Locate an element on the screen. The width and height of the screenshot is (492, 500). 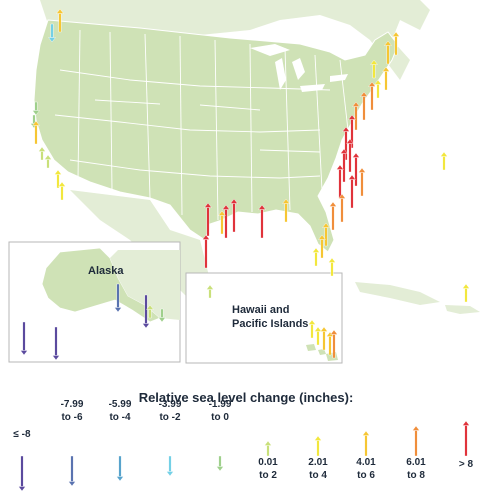
legend-label-5: 0.01 to 2 is located at coordinates (268, 469).